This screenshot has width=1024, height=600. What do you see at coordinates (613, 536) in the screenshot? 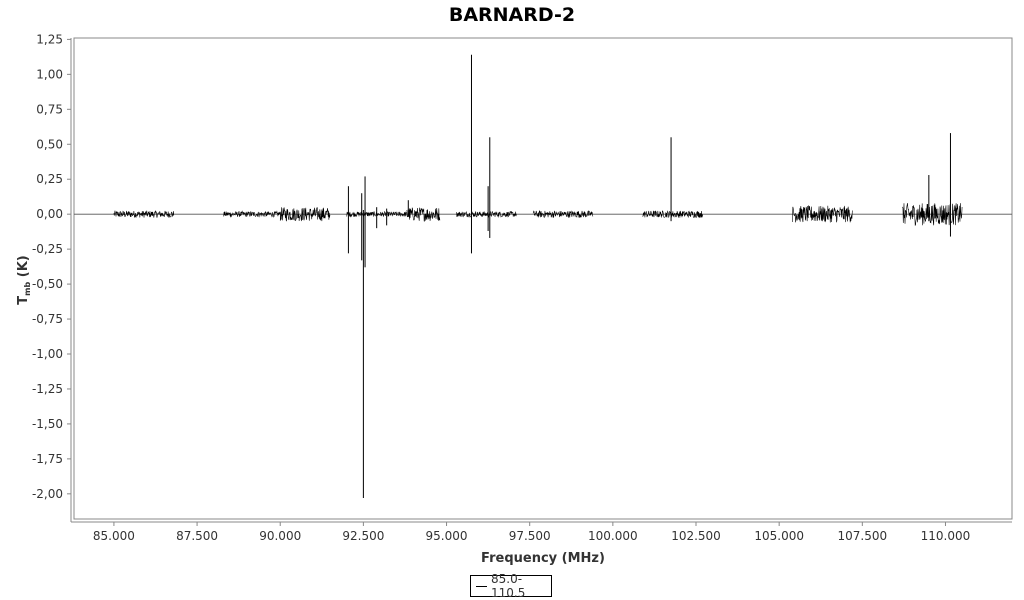
I see `x-tick-label: 100.000` at bounding box center [613, 536].